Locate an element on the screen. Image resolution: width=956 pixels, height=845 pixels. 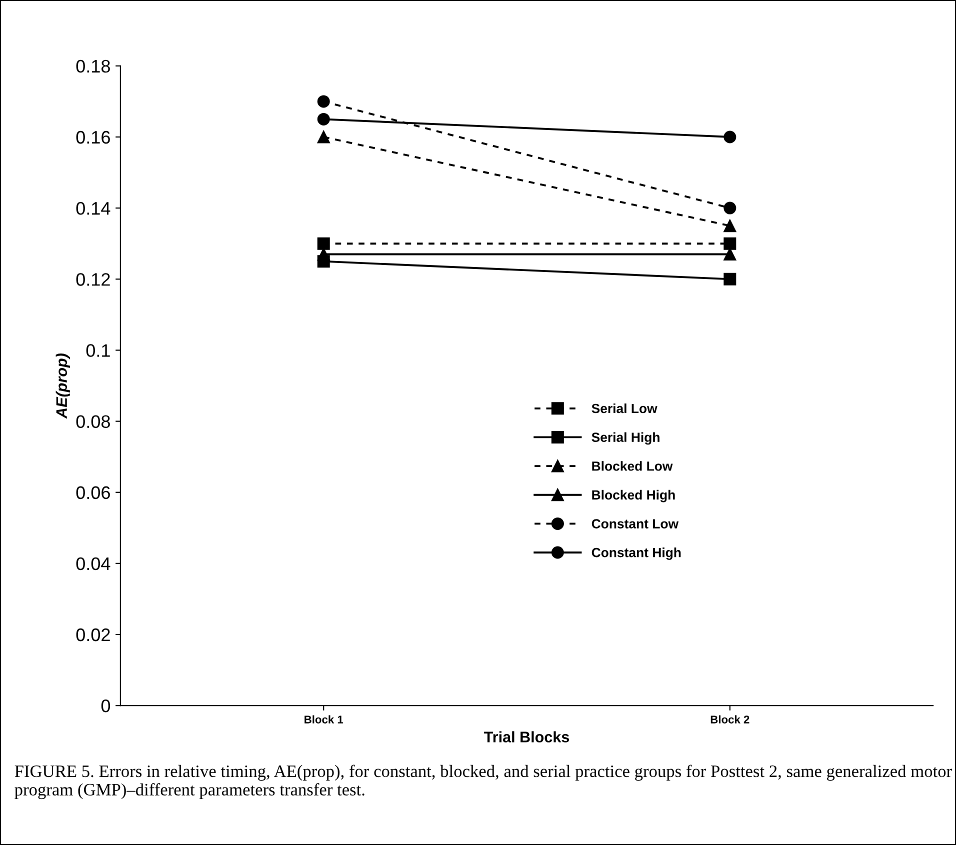
y-tick-label: 0.02 is located at coordinates (93, 635).